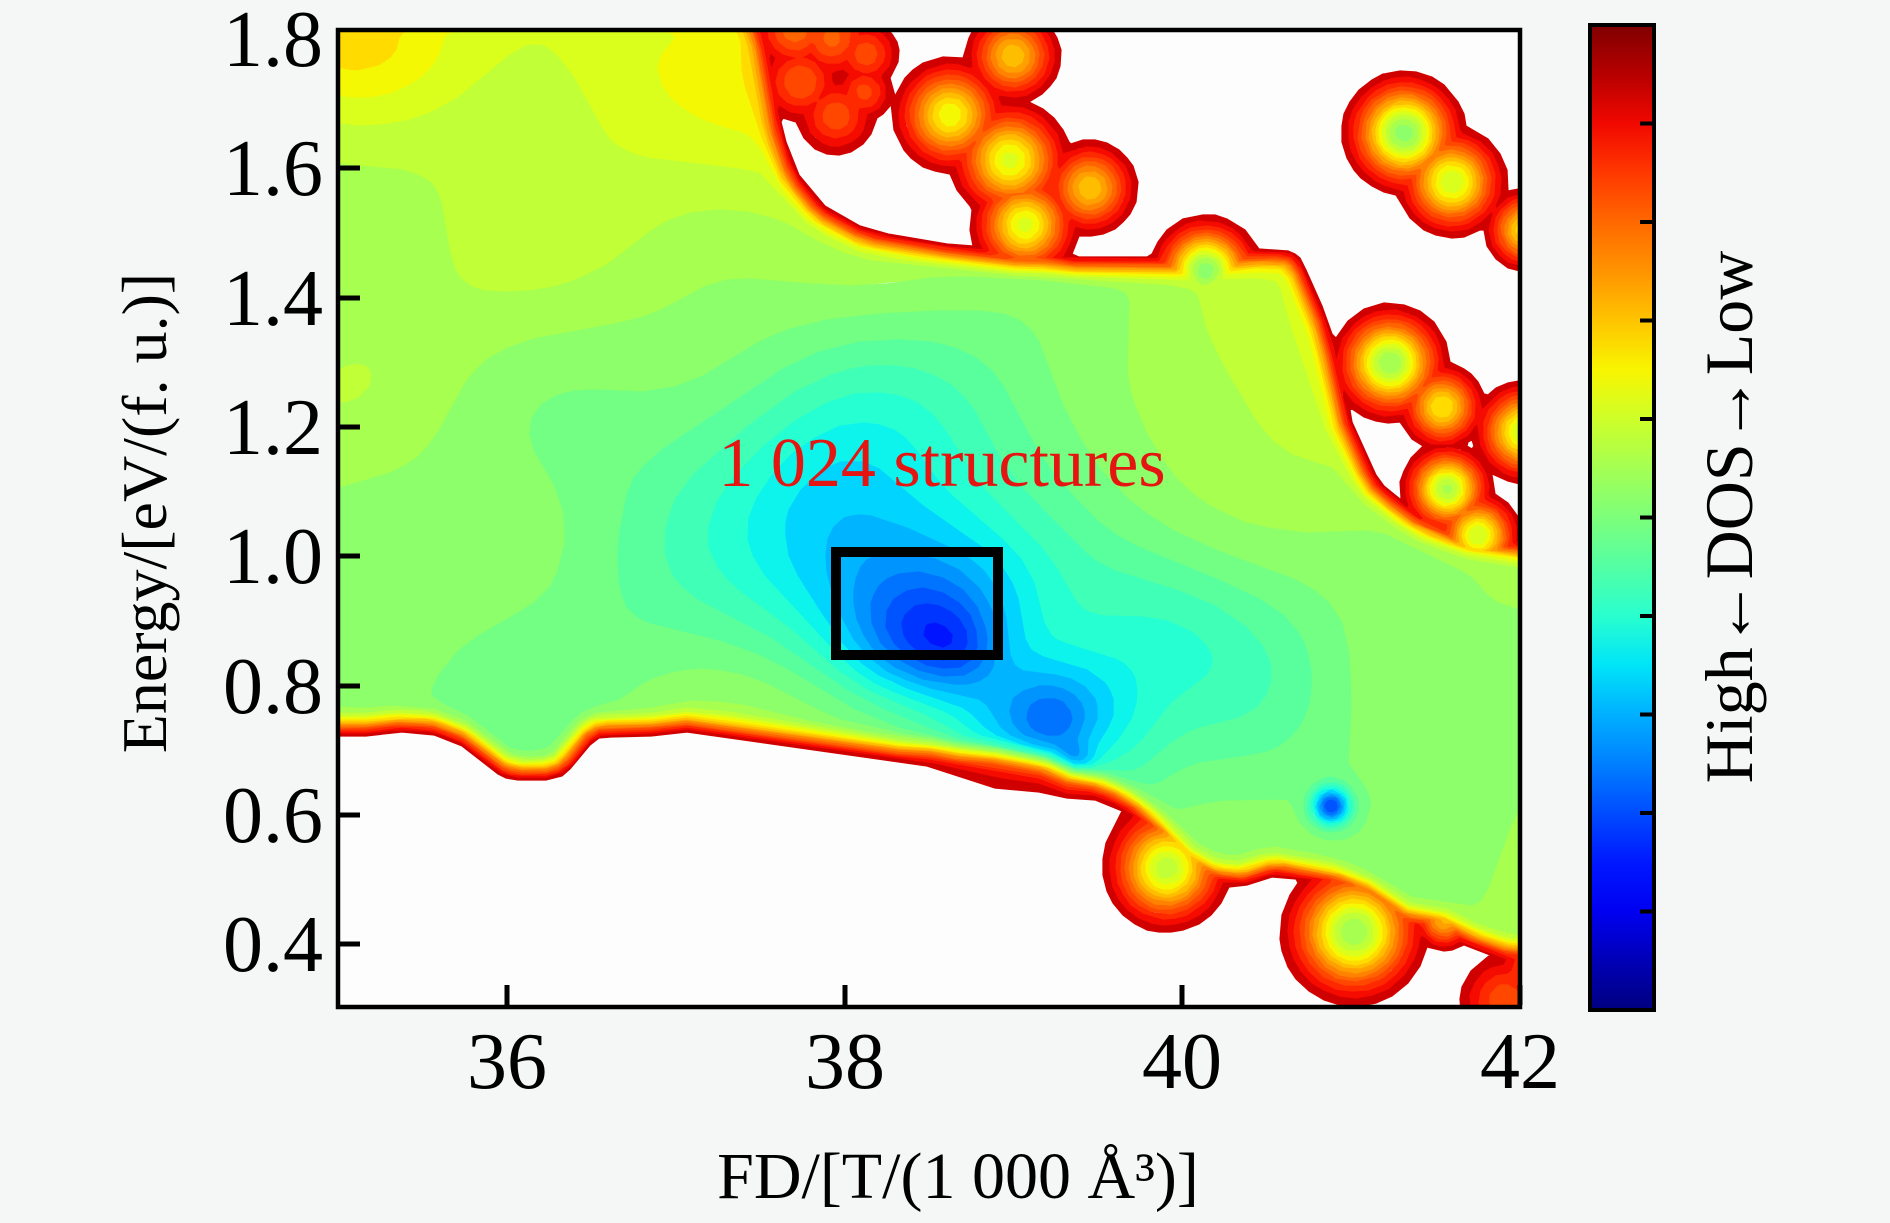  What do you see at coordinates (958, 1176) in the screenshot?
I see `svg-text: FD/[T/(1 000 Å³)]` at bounding box center [958, 1176].